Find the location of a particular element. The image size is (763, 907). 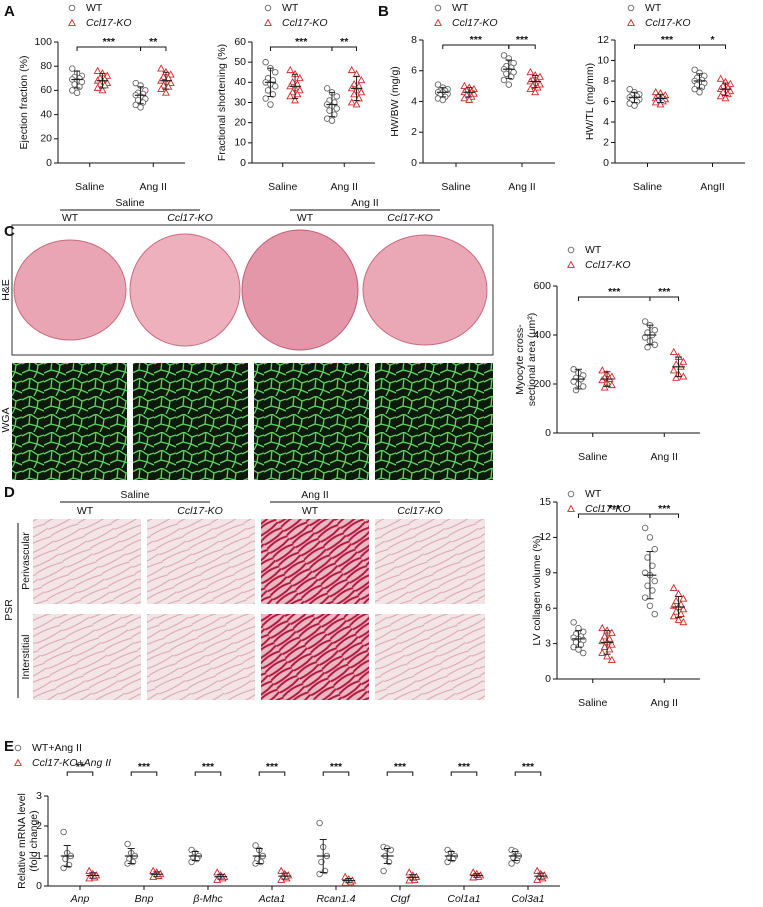

panel-letter: B is located at coordinates (383, 11).